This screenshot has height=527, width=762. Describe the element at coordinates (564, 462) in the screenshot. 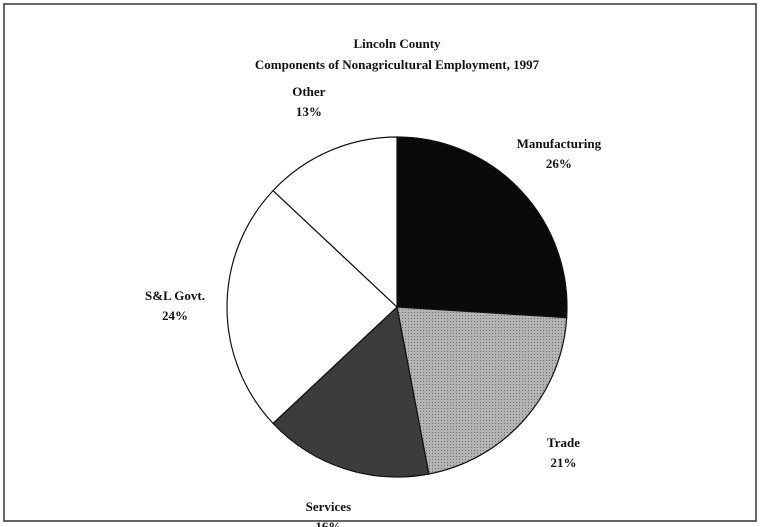

I see `slice-value-label: 21%` at that location.